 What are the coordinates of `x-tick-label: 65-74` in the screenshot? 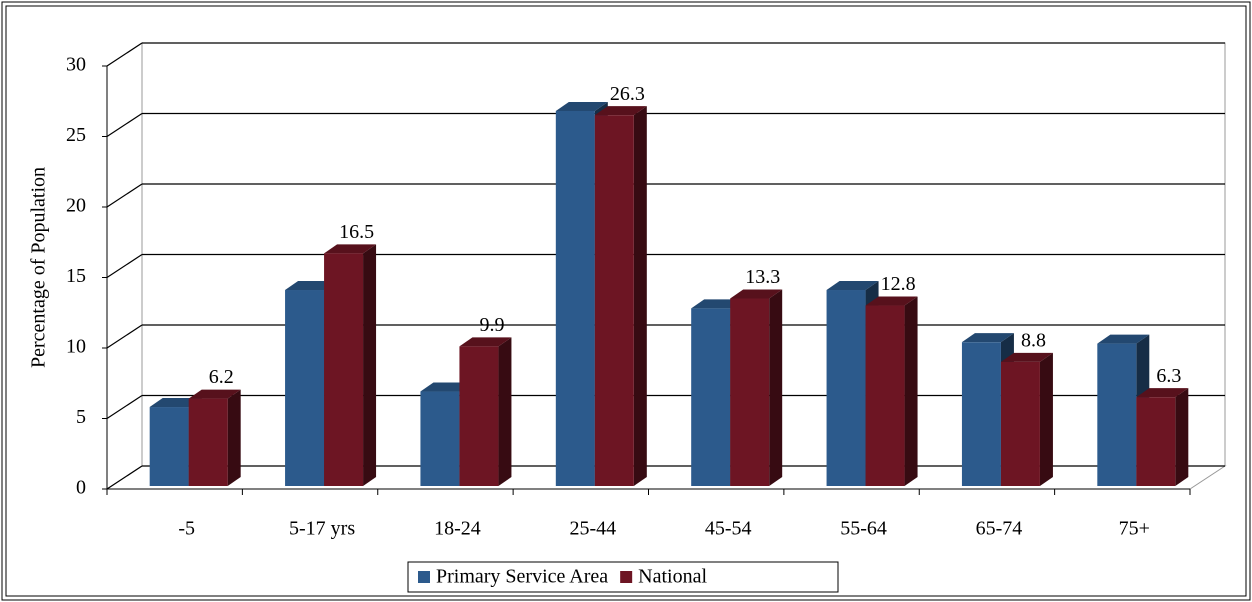 It's located at (999, 529).